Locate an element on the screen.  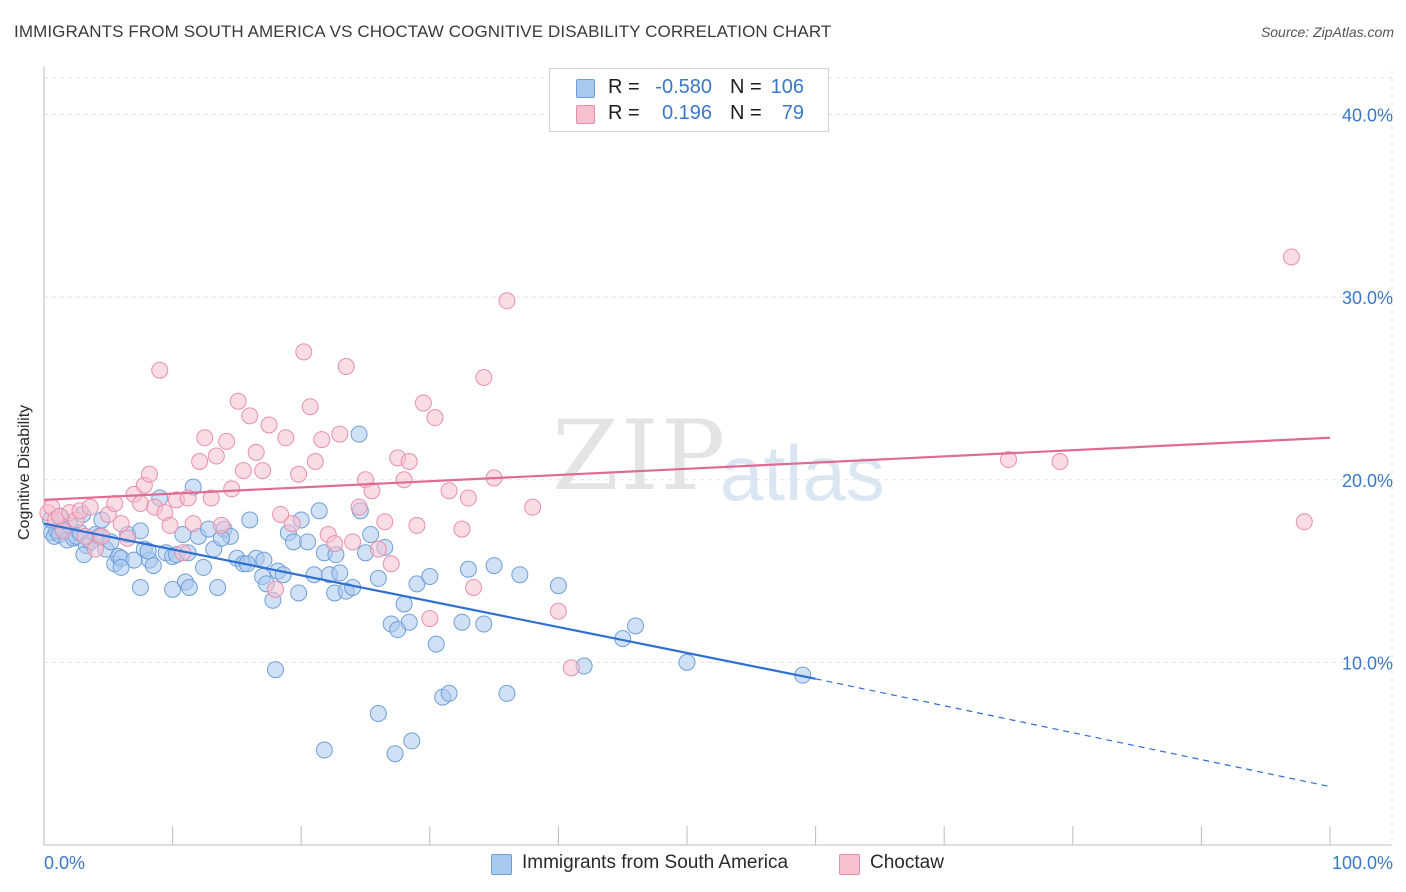
stats-row-choctaw: R = 0.196 N = 79 is located at coordinates (689, 115).